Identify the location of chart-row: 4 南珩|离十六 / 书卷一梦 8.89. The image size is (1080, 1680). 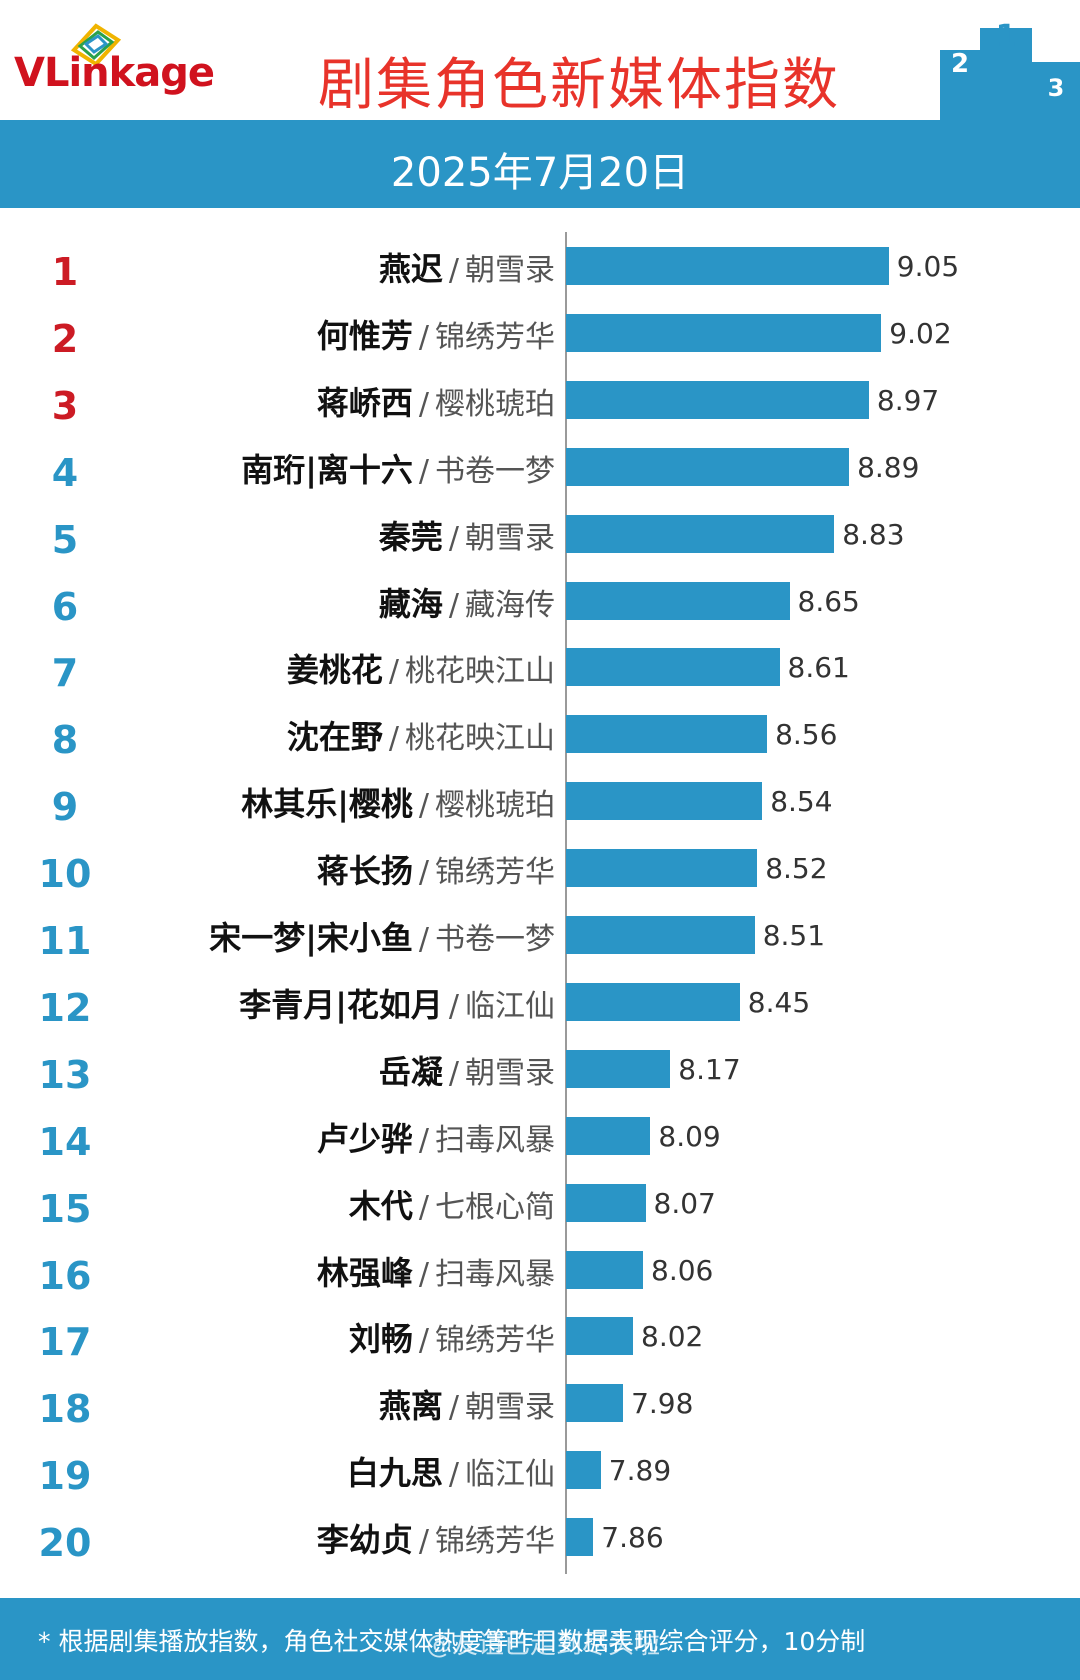
(540, 466).